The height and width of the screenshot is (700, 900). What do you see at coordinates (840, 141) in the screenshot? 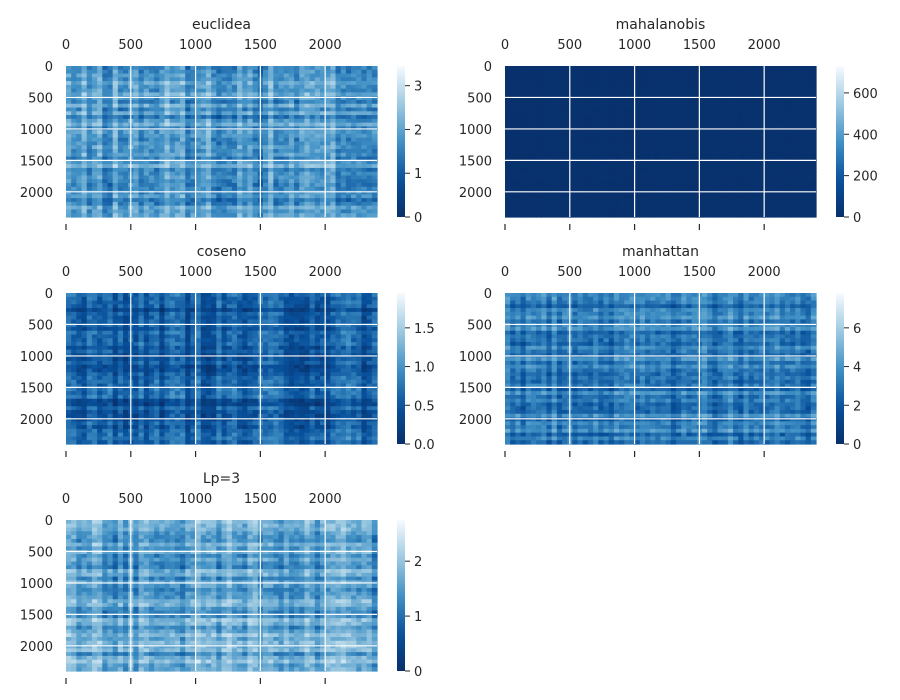
I see `colorbar` at bounding box center [840, 141].